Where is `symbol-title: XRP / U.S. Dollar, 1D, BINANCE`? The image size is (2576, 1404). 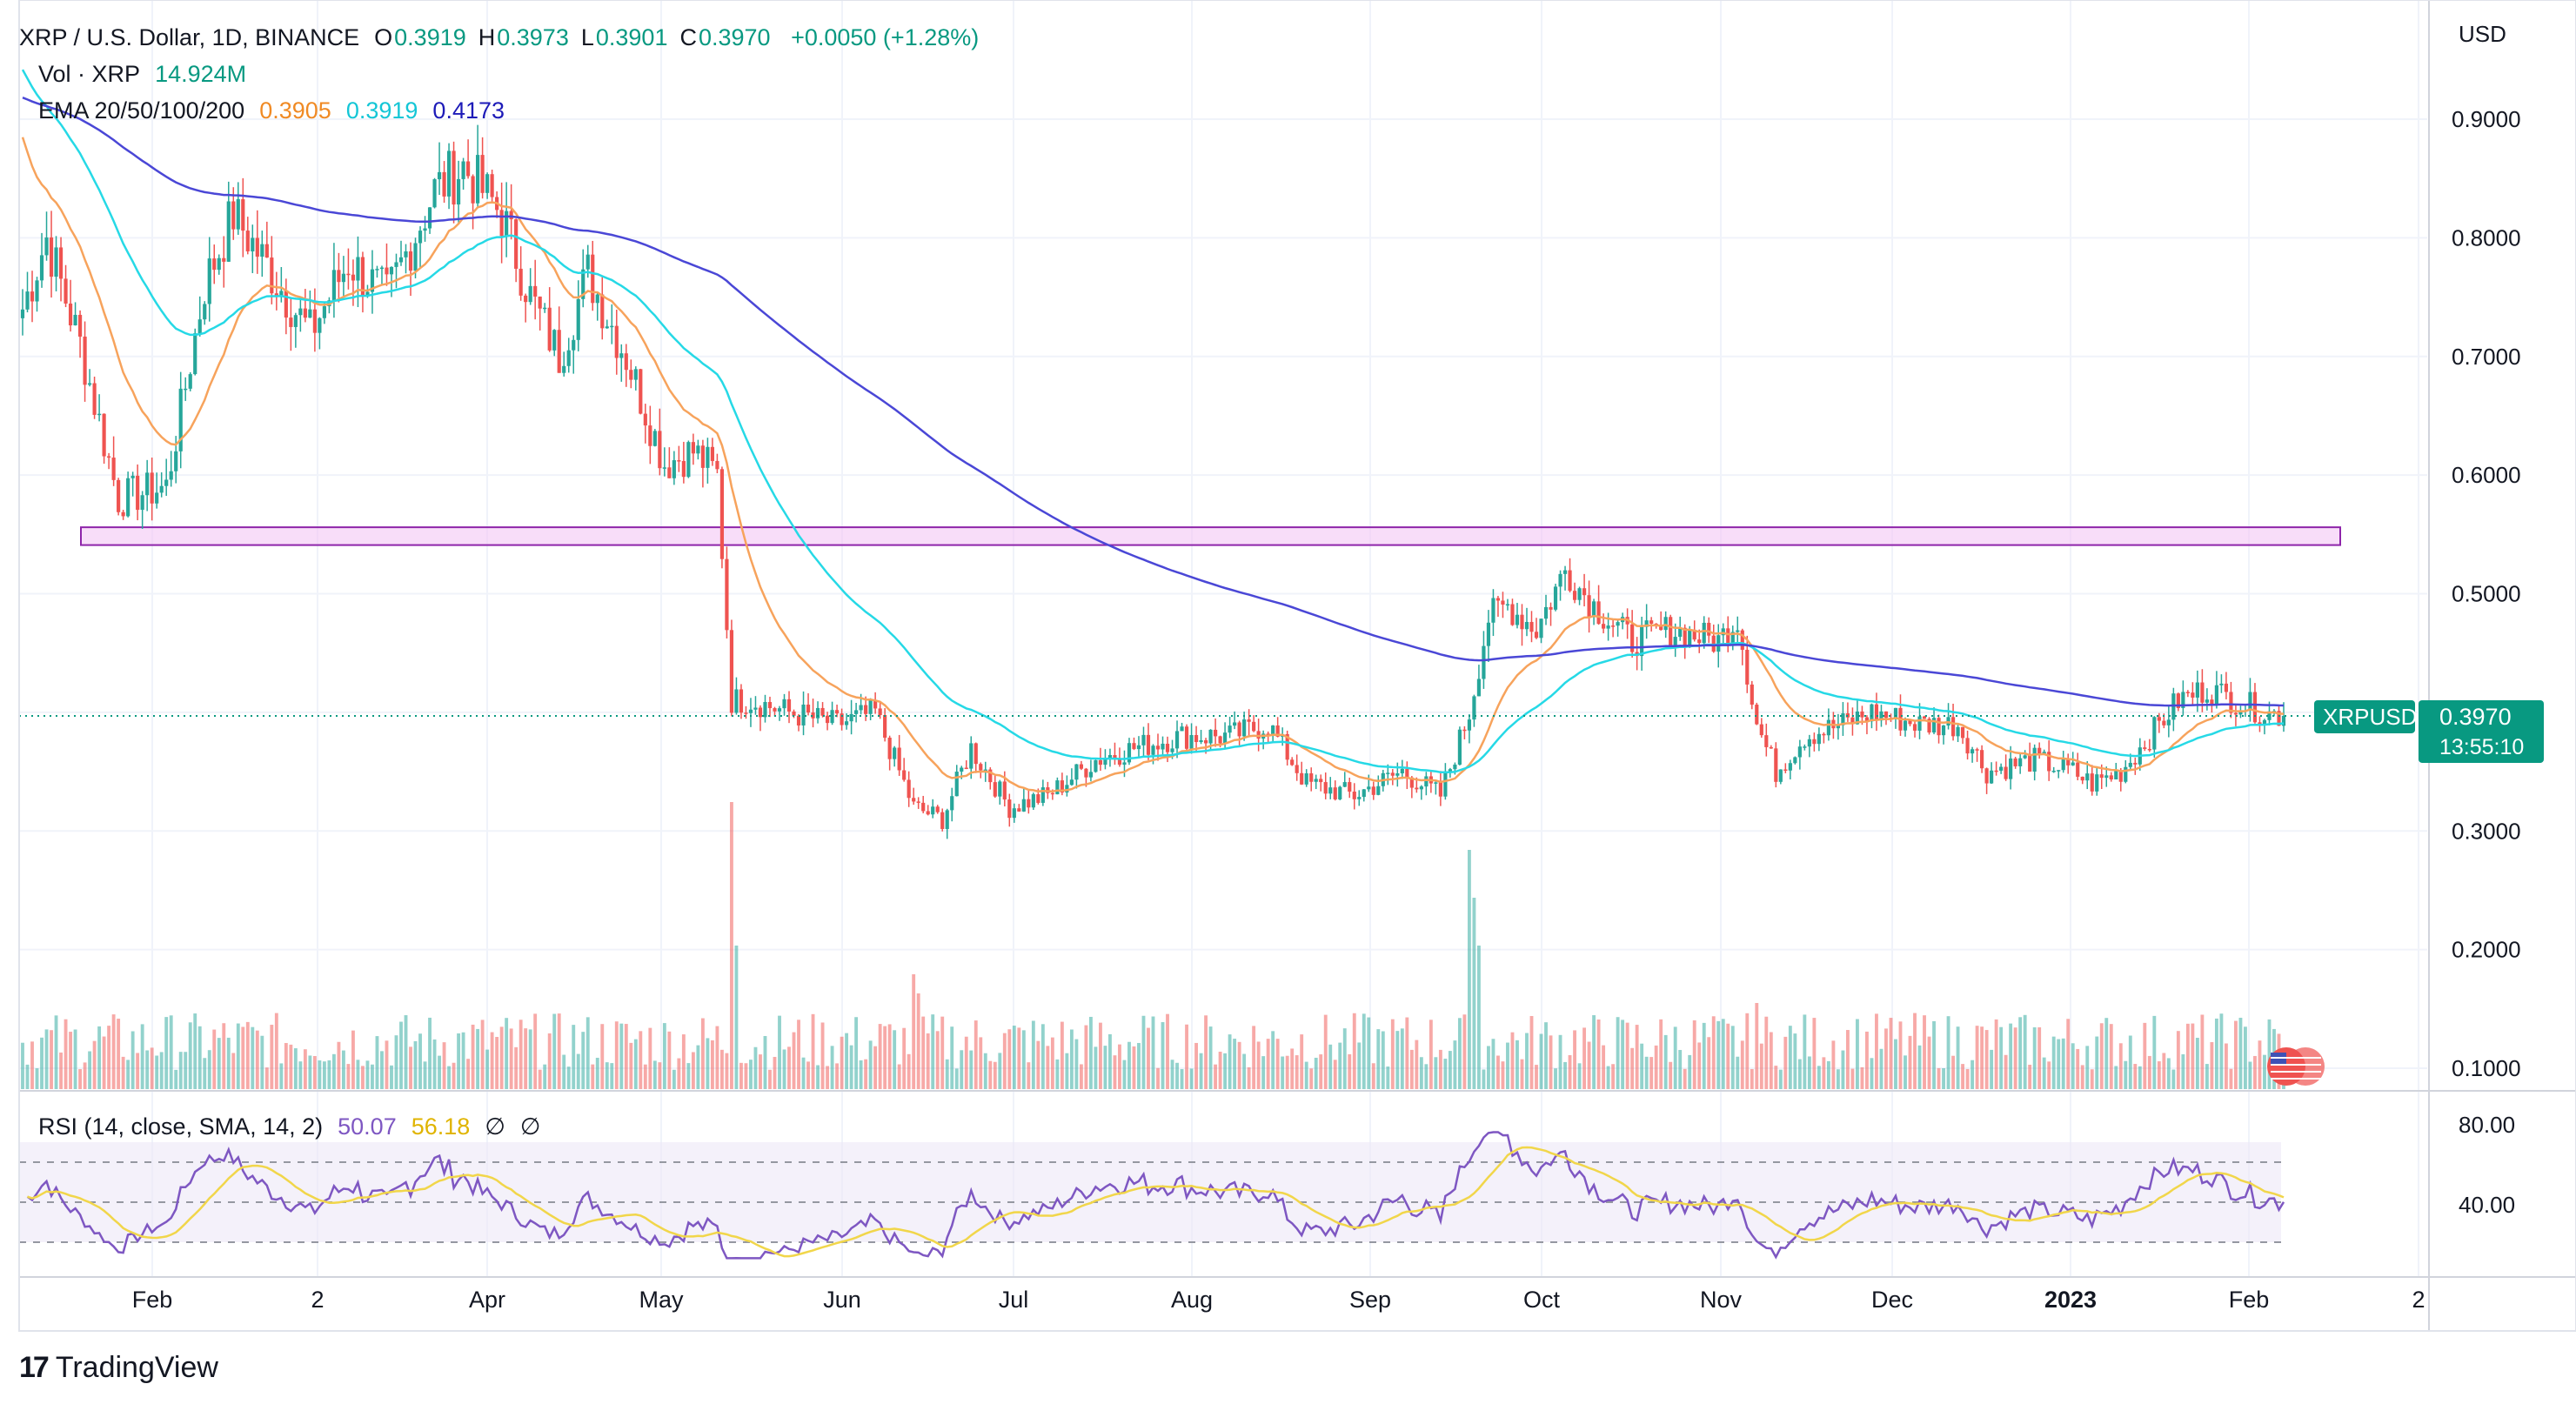
symbol-title: XRP / U.S. Dollar, 1D, BINANCE is located at coordinates (189, 37).